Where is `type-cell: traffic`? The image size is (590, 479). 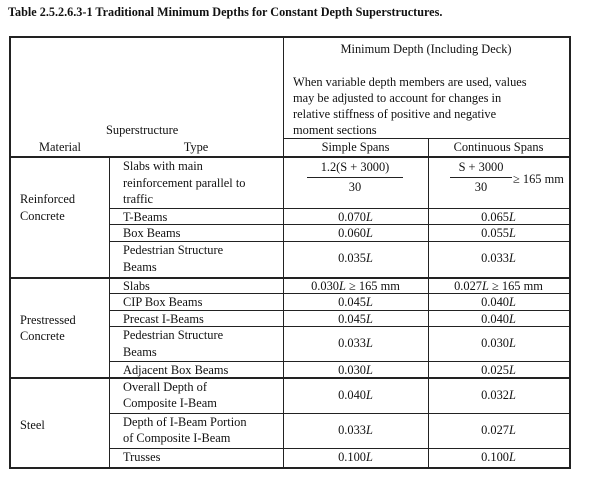 type-cell: traffic is located at coordinates (138, 199).